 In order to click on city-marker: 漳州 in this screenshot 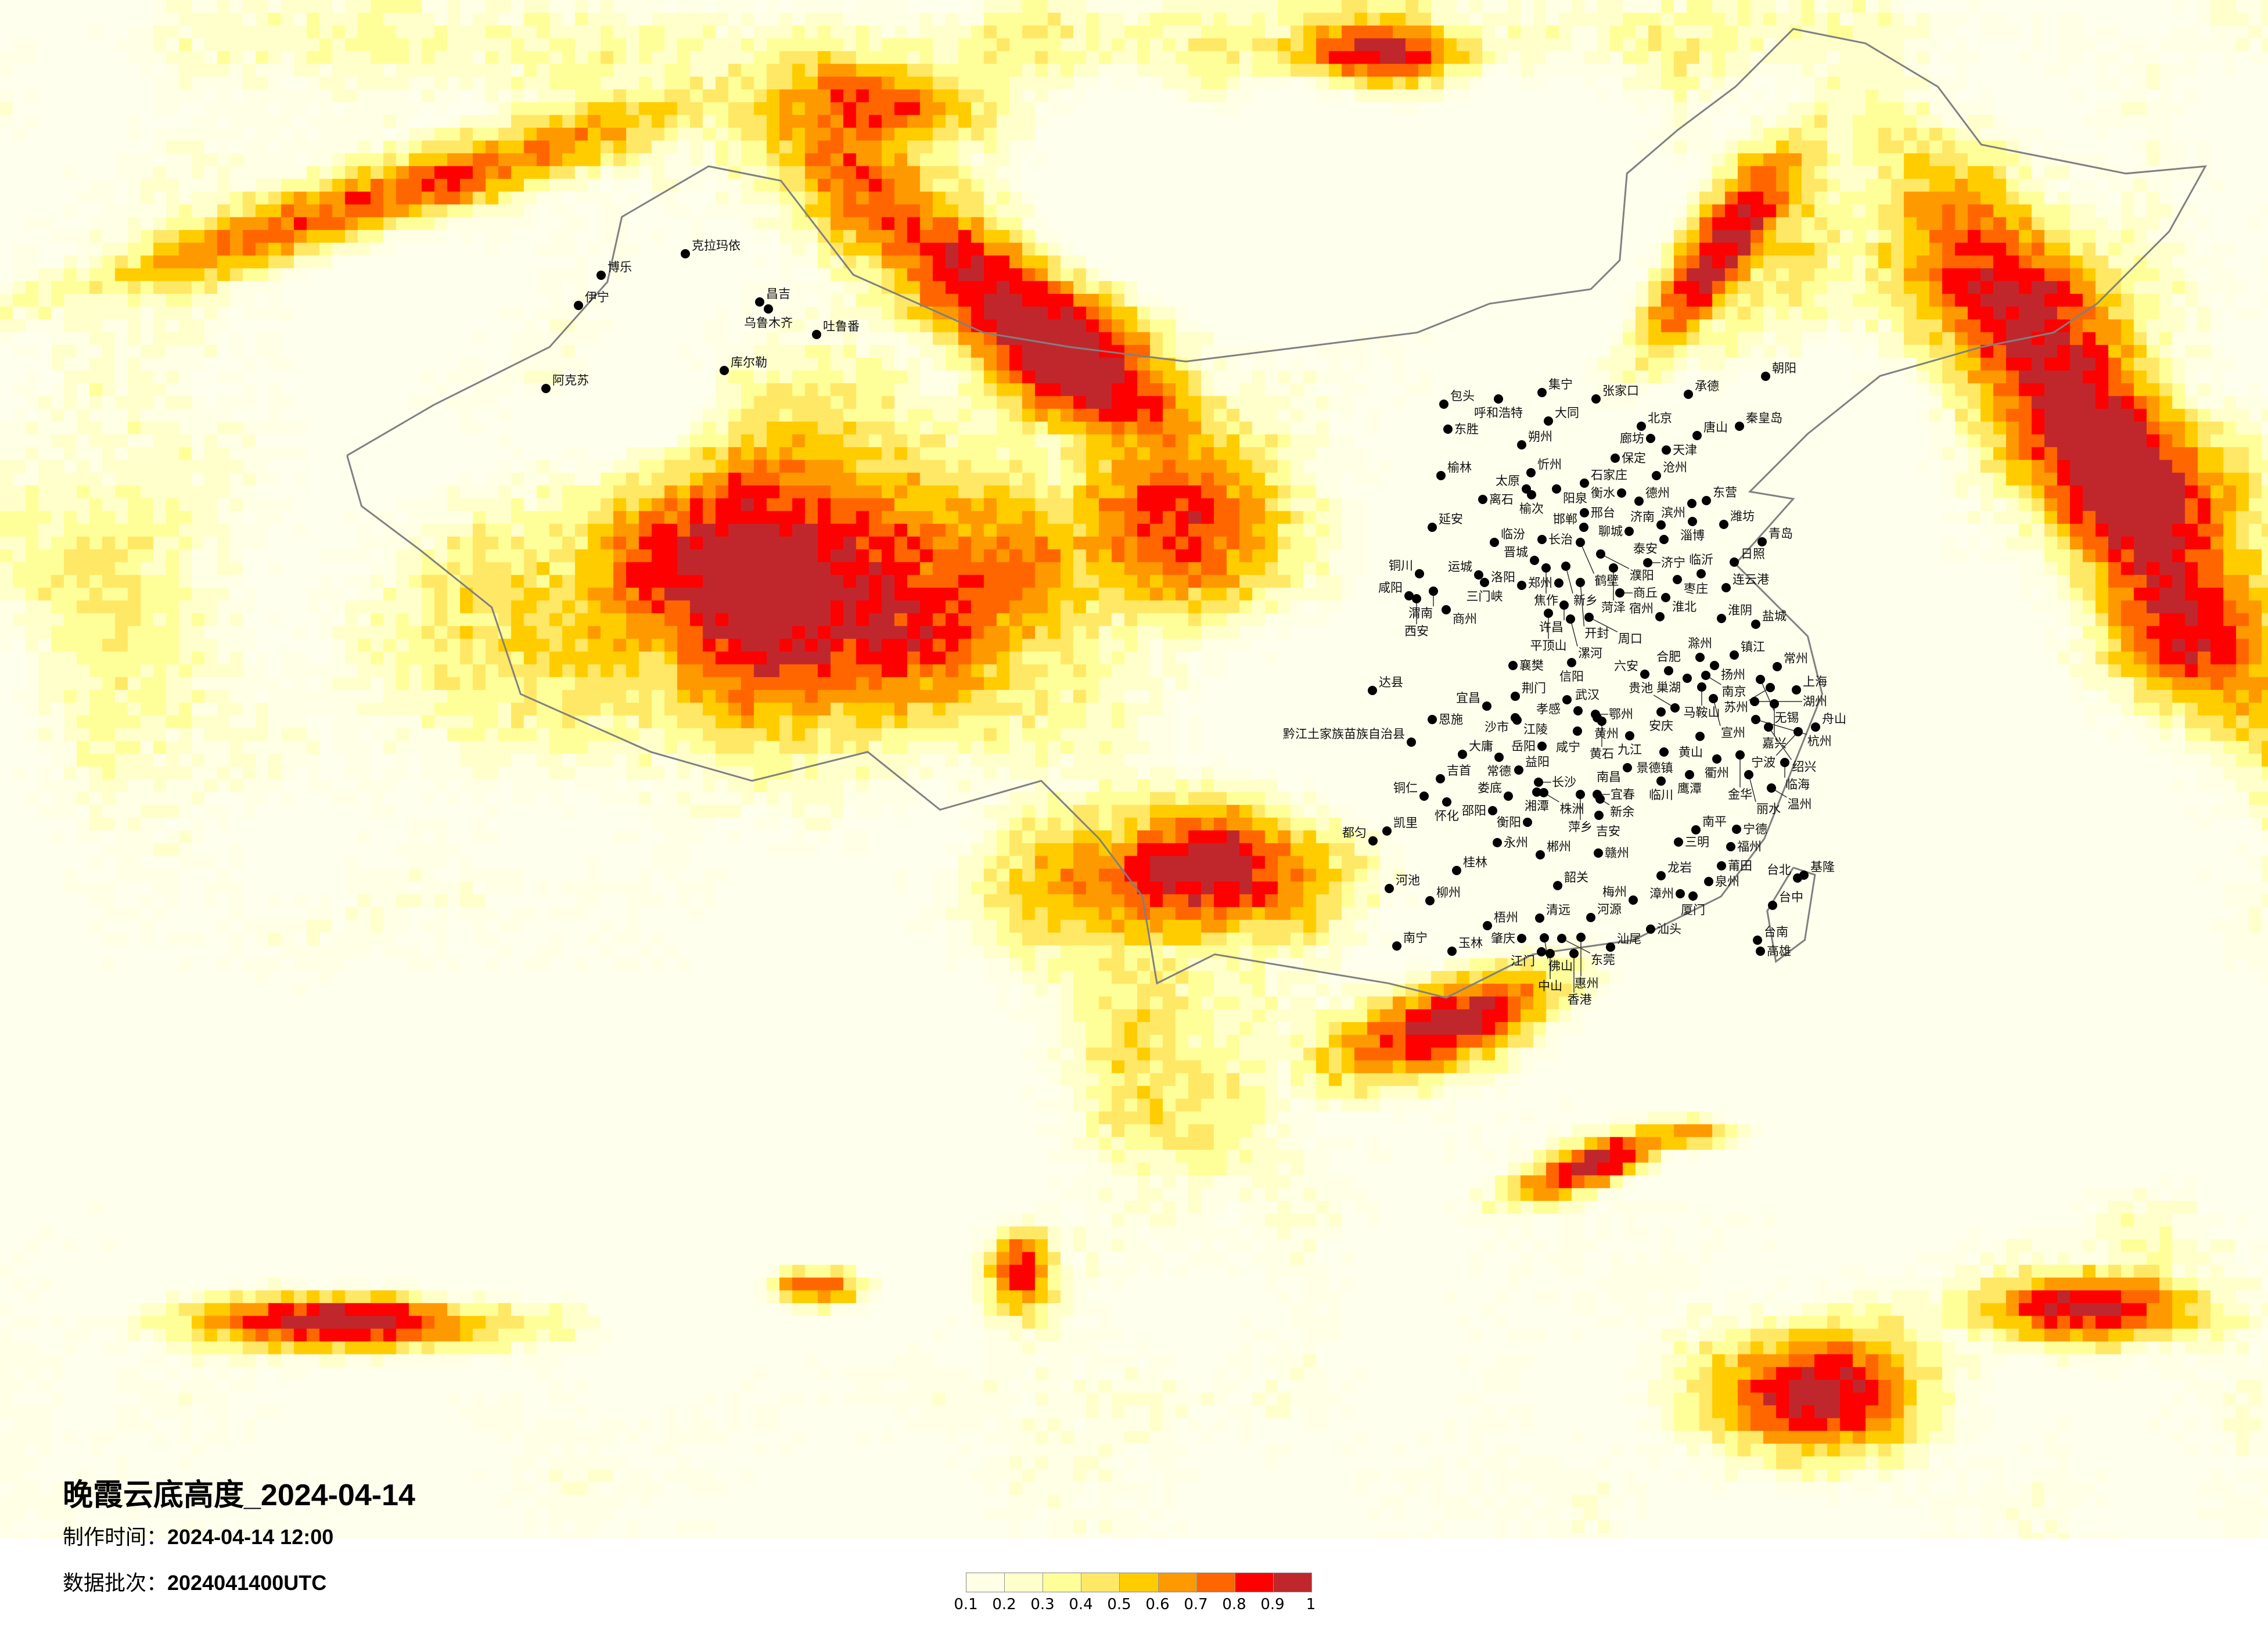, I will do `click(1667, 894)`.